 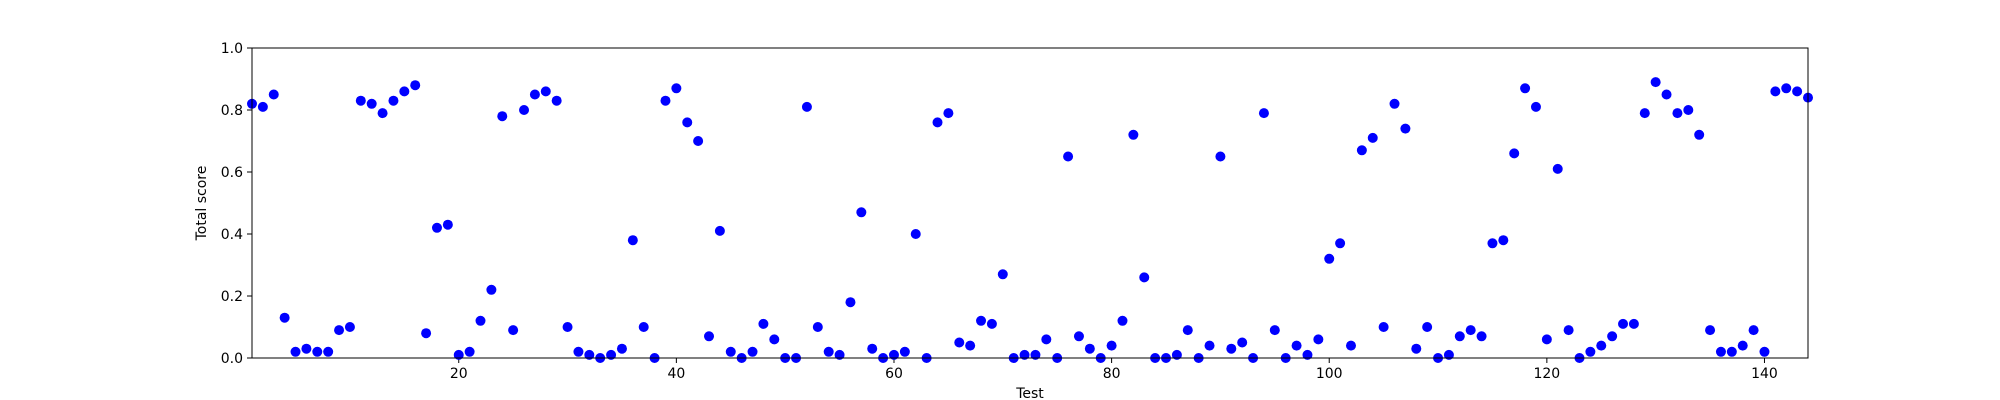 What do you see at coordinates (1112, 374) in the screenshot?
I see `x-tick-label: 80` at bounding box center [1112, 374].